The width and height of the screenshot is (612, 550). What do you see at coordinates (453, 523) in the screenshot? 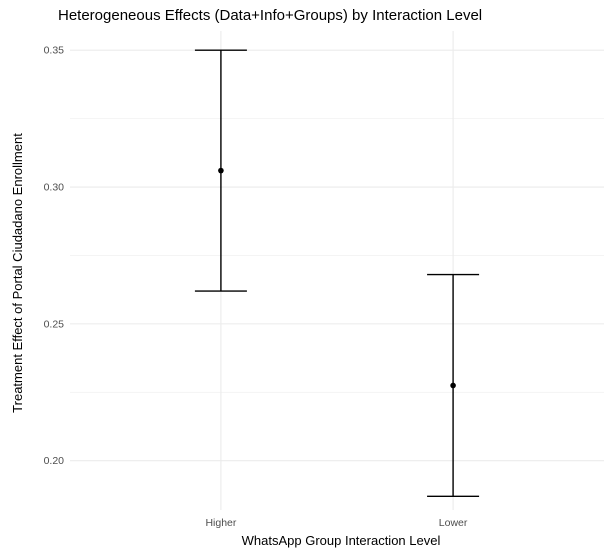
I see `x-tick-label: Lower` at bounding box center [453, 523].